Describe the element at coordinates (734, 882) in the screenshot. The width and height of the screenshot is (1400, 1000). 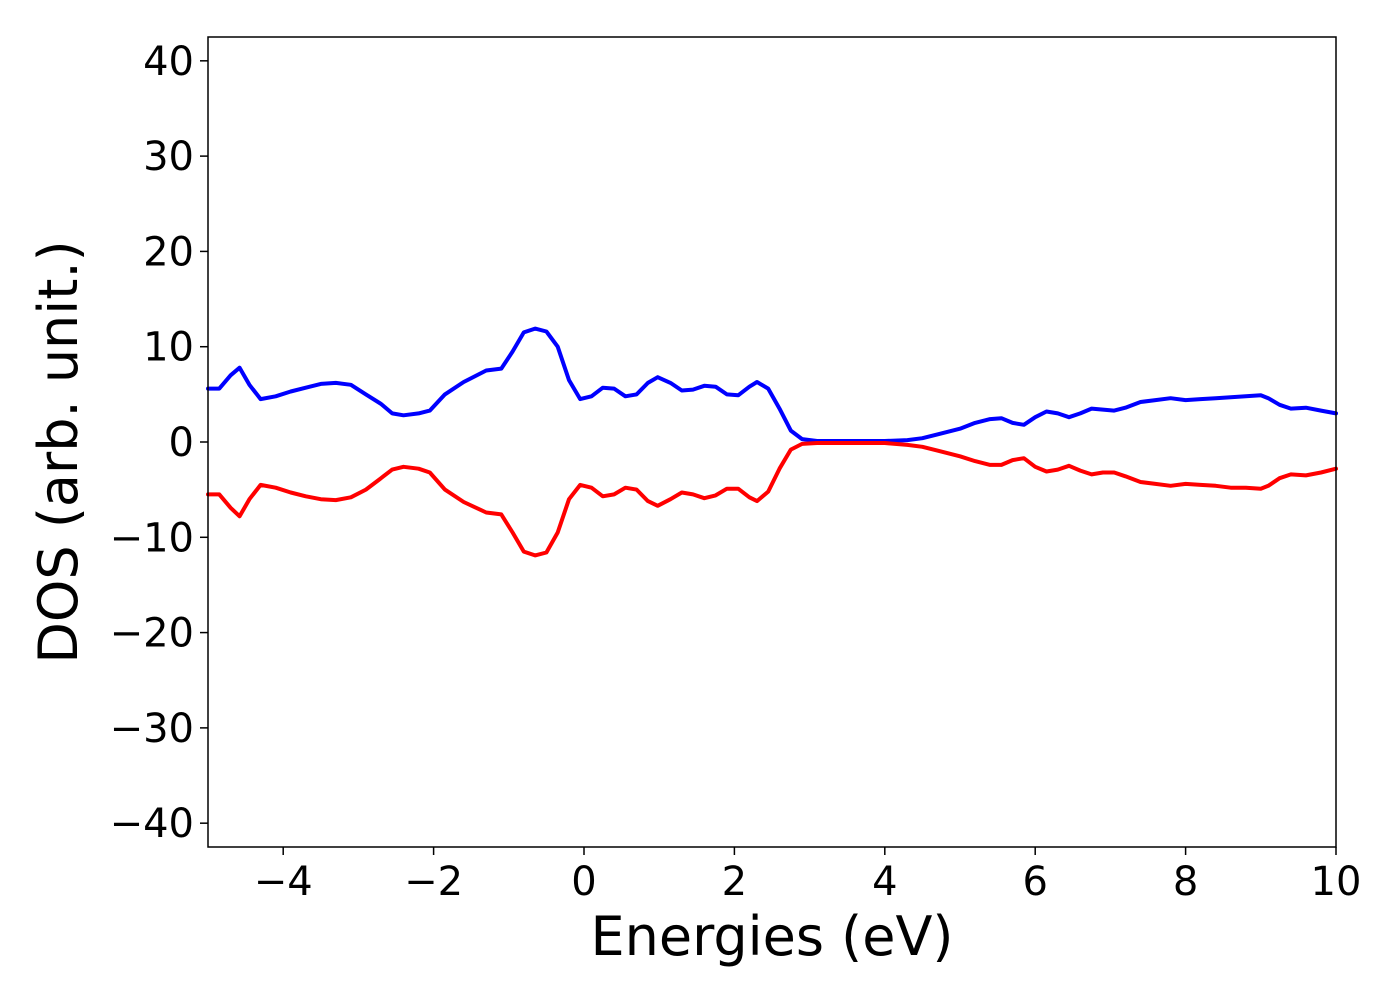
I see `x-tick-label: 2` at that location.